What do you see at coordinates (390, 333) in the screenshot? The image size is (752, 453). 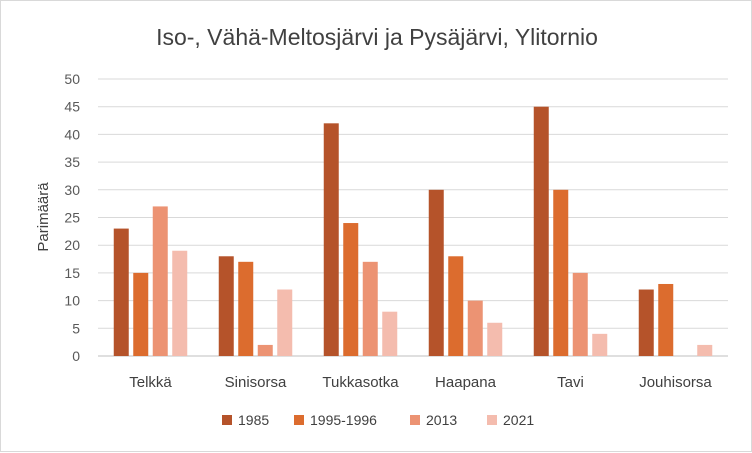 I see `bar-2021-Tukkasotka` at bounding box center [390, 333].